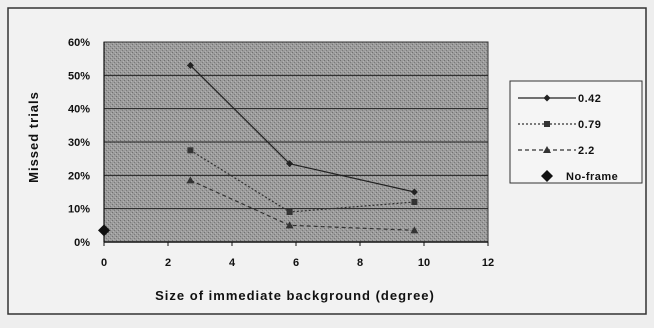 The image size is (654, 328). Describe the element at coordinates (79, 110) in the screenshot. I see `y-tick-label: 40%` at that location.